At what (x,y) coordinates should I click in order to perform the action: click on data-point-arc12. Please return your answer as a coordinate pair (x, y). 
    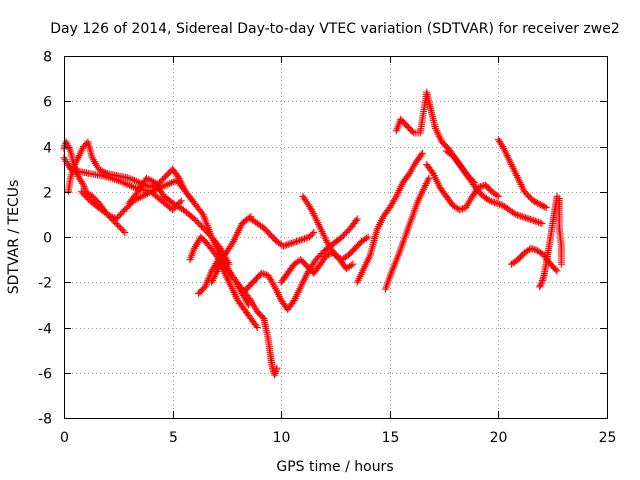
    Looking at the image, I should click on (311, 208).